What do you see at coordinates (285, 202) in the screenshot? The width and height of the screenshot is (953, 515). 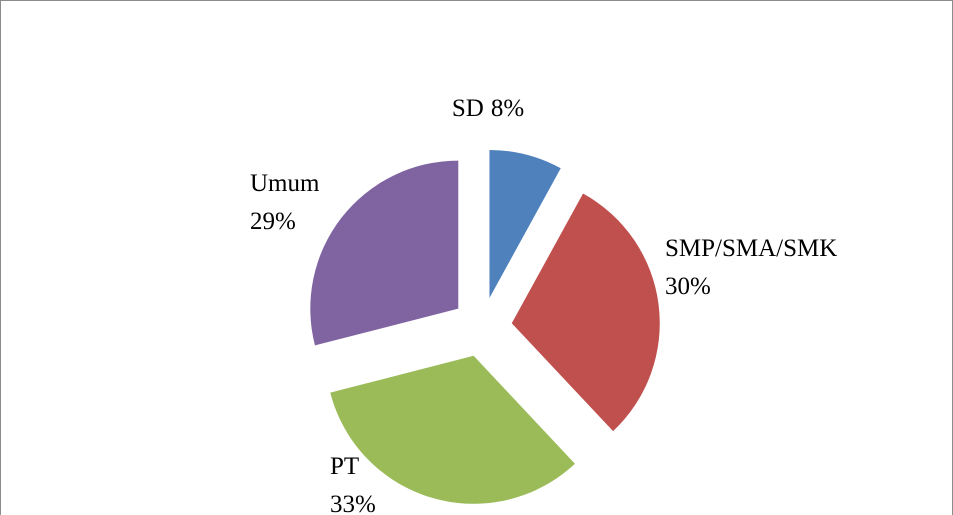 I see `slice-label: Umum 29%` at bounding box center [285, 202].